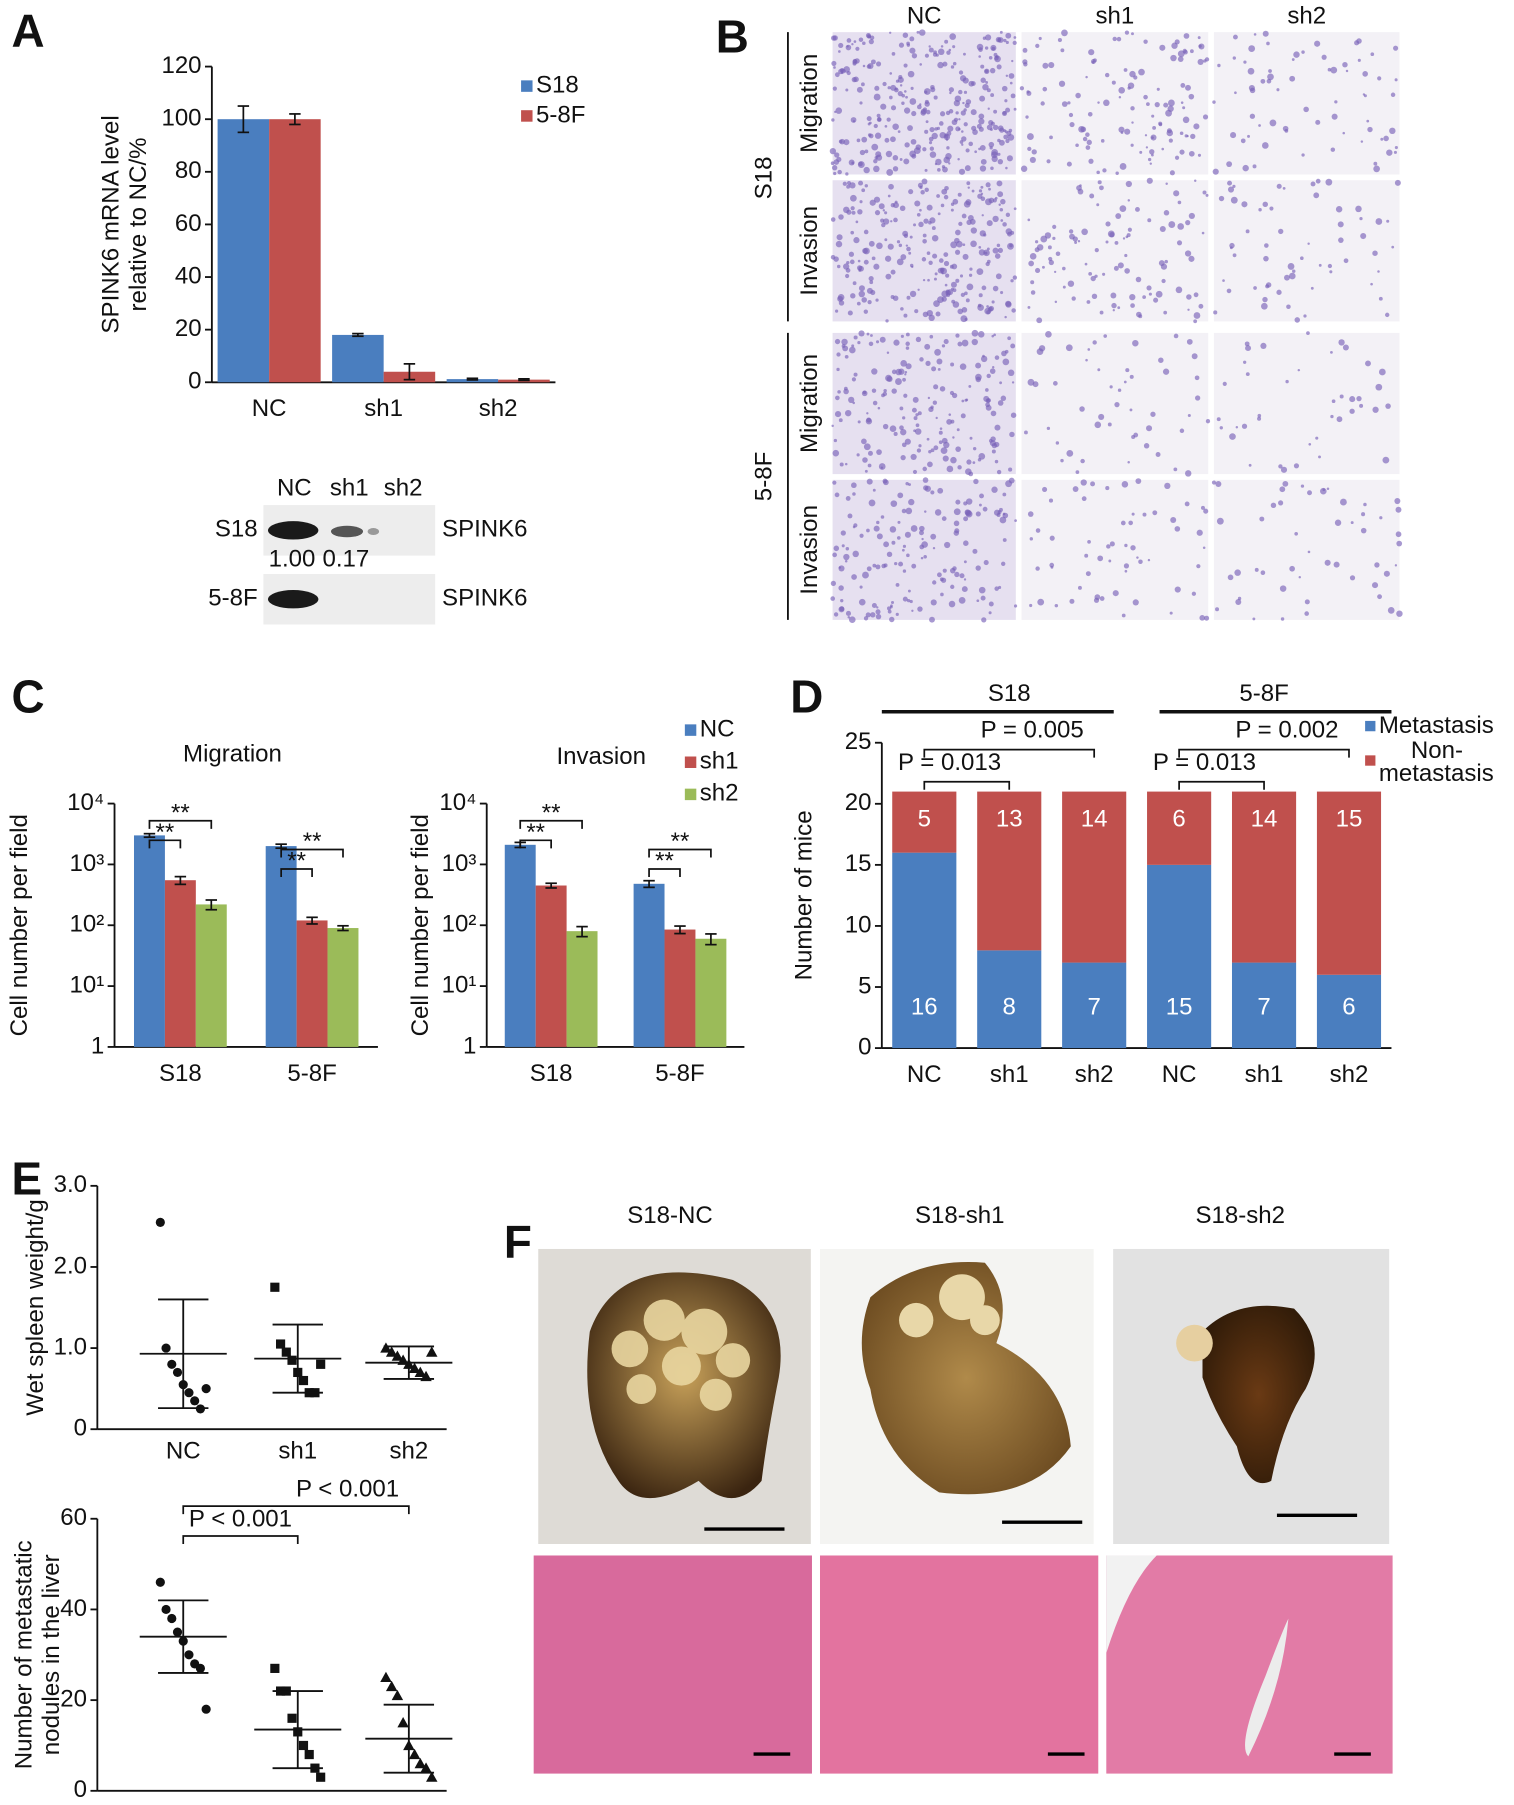  I want to click on sig-bracket, so click(1221, 785).